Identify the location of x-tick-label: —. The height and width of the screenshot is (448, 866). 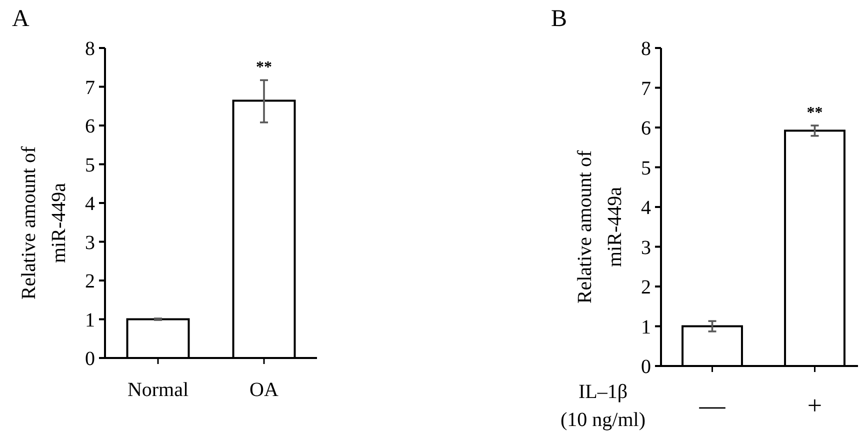
(712, 405).